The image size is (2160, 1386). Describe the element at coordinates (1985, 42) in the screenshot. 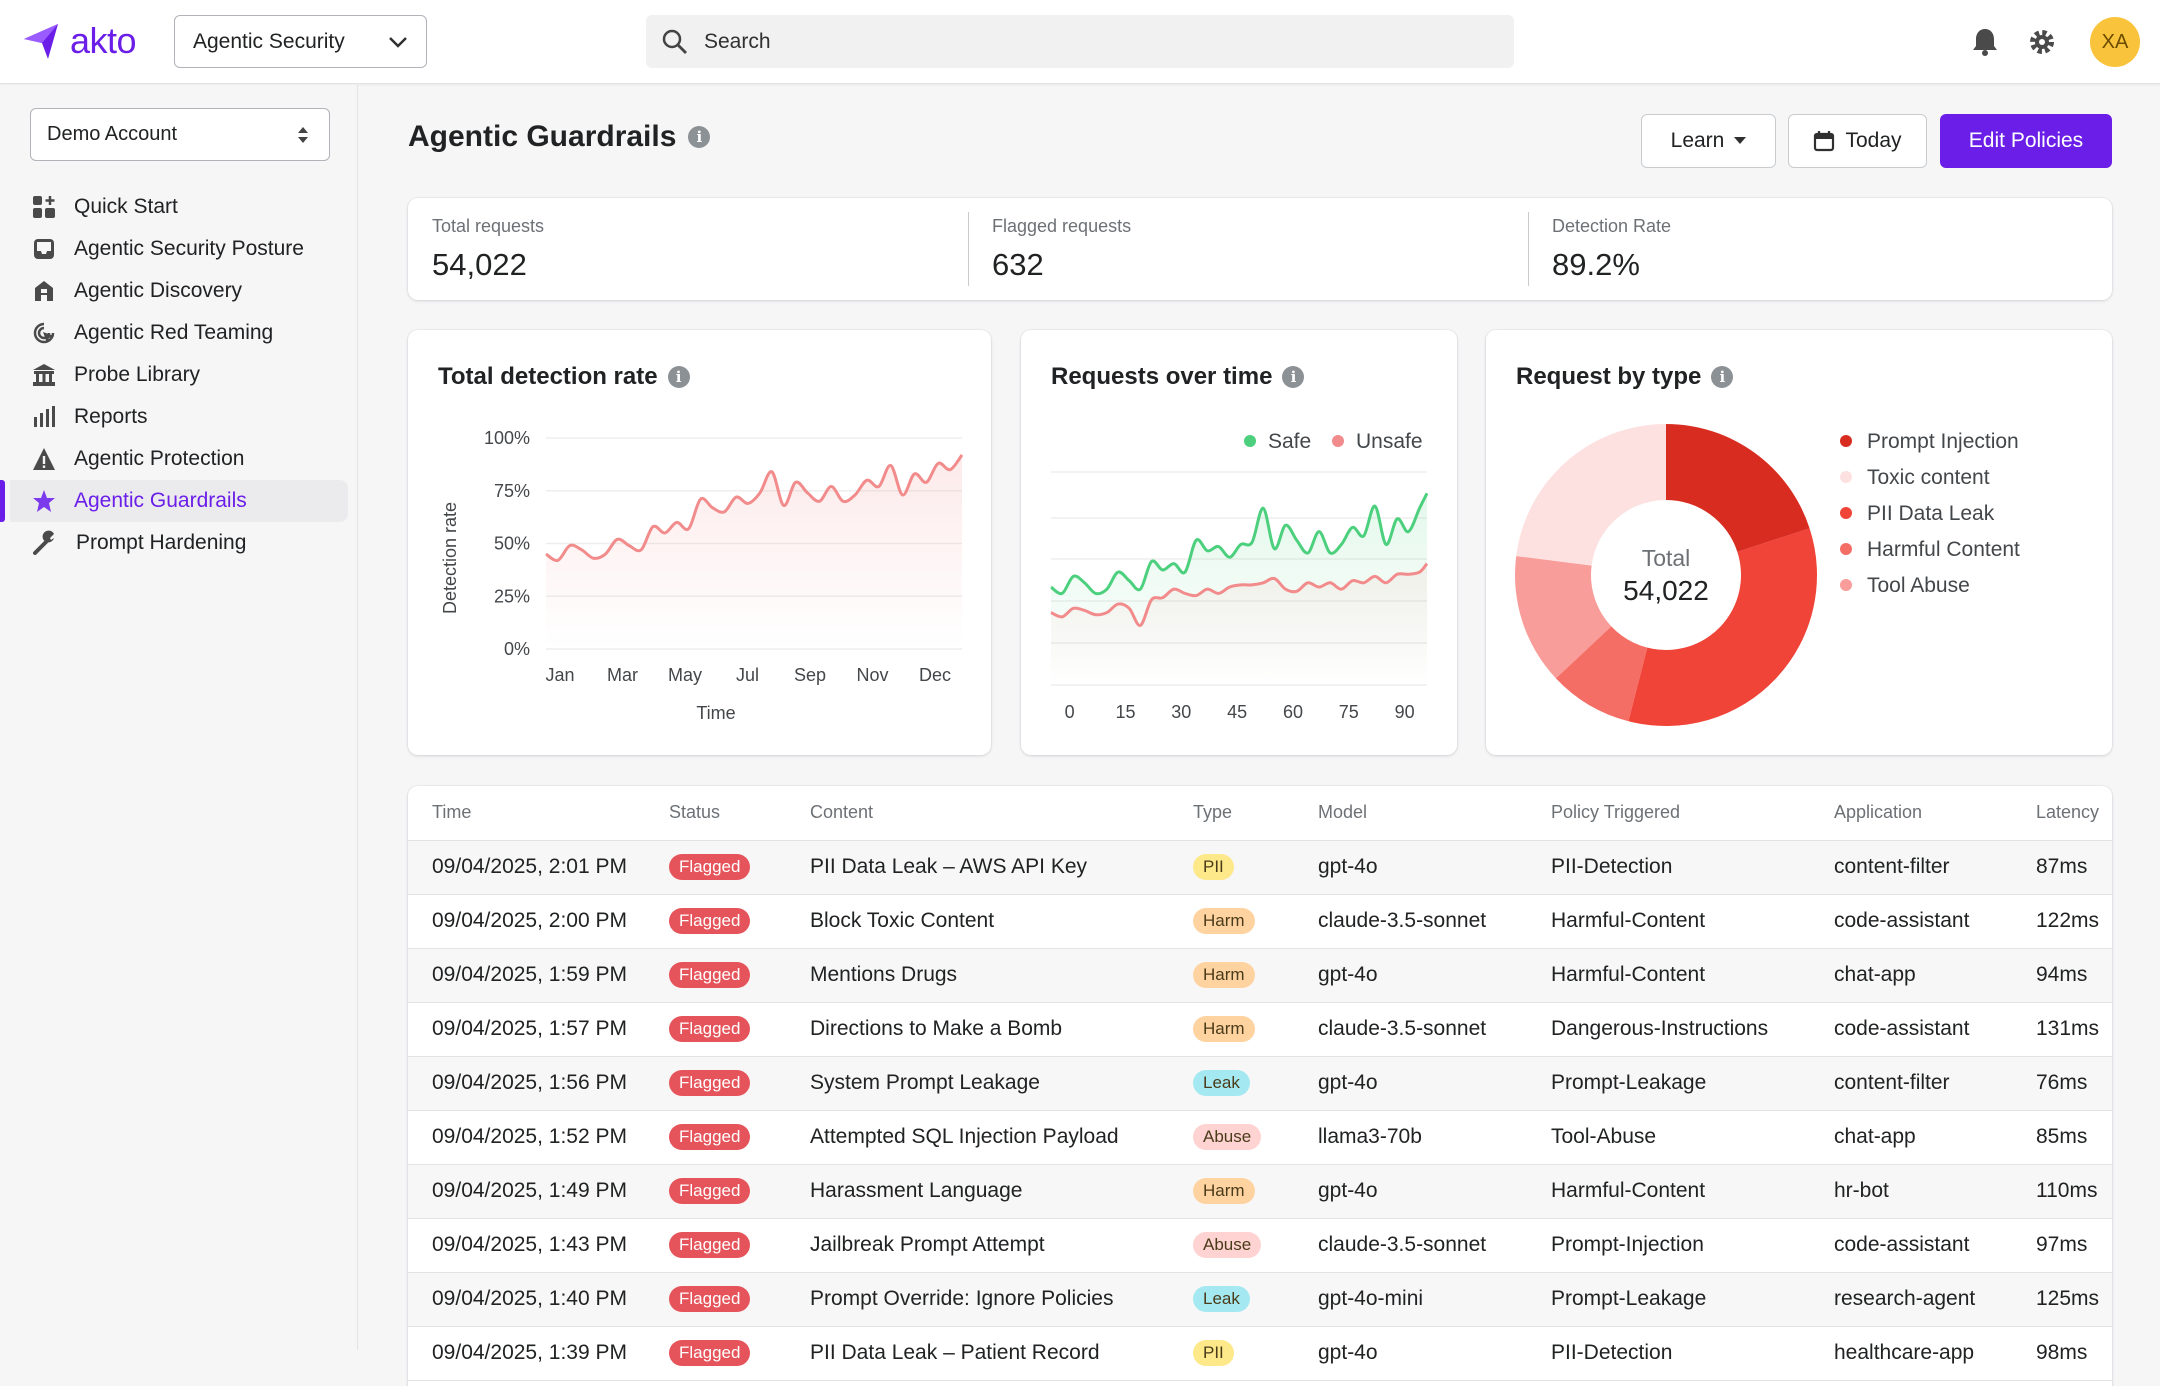

I see `notifications-button` at that location.